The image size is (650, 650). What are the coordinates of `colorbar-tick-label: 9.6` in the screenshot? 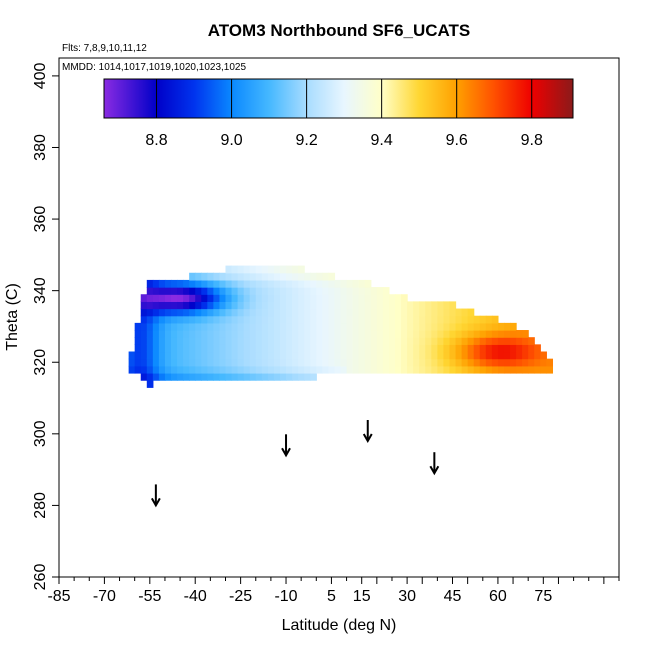 It's located at (457, 140).